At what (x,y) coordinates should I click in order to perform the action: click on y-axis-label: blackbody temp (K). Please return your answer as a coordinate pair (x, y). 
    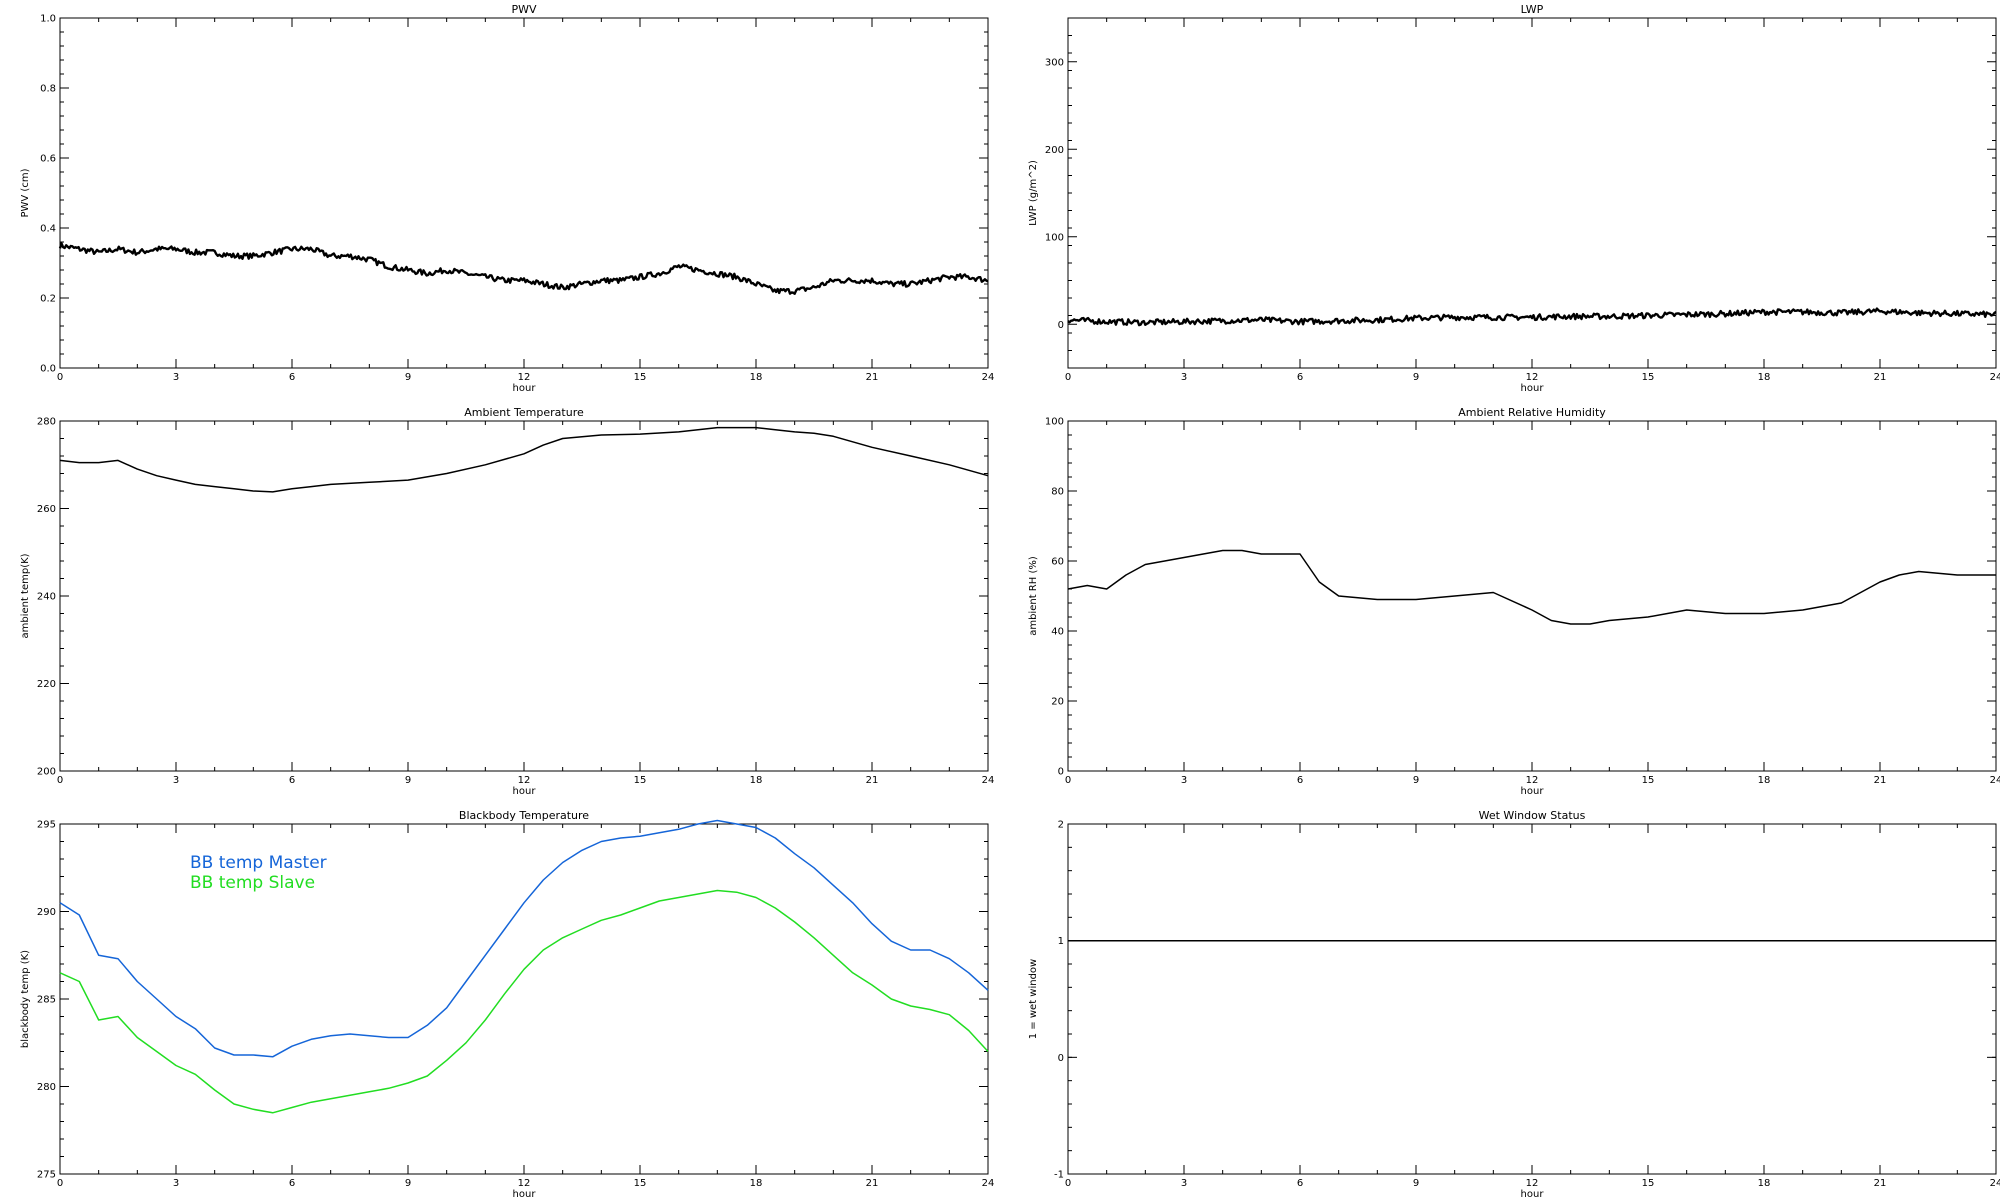
    Looking at the image, I should click on (25, 999).